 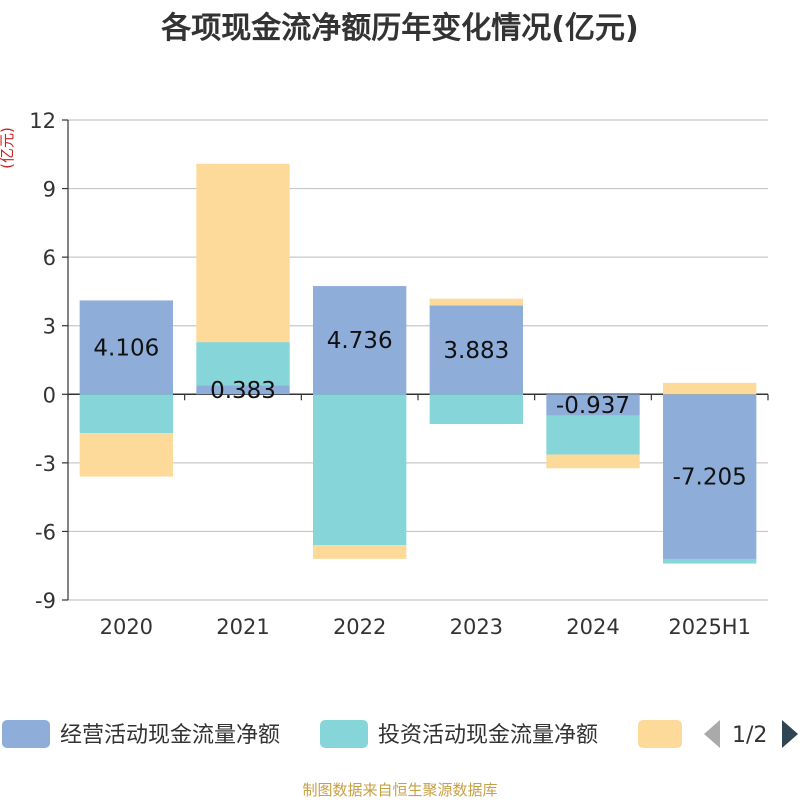 I want to click on legend-next-page-icon, so click(x=790, y=734).